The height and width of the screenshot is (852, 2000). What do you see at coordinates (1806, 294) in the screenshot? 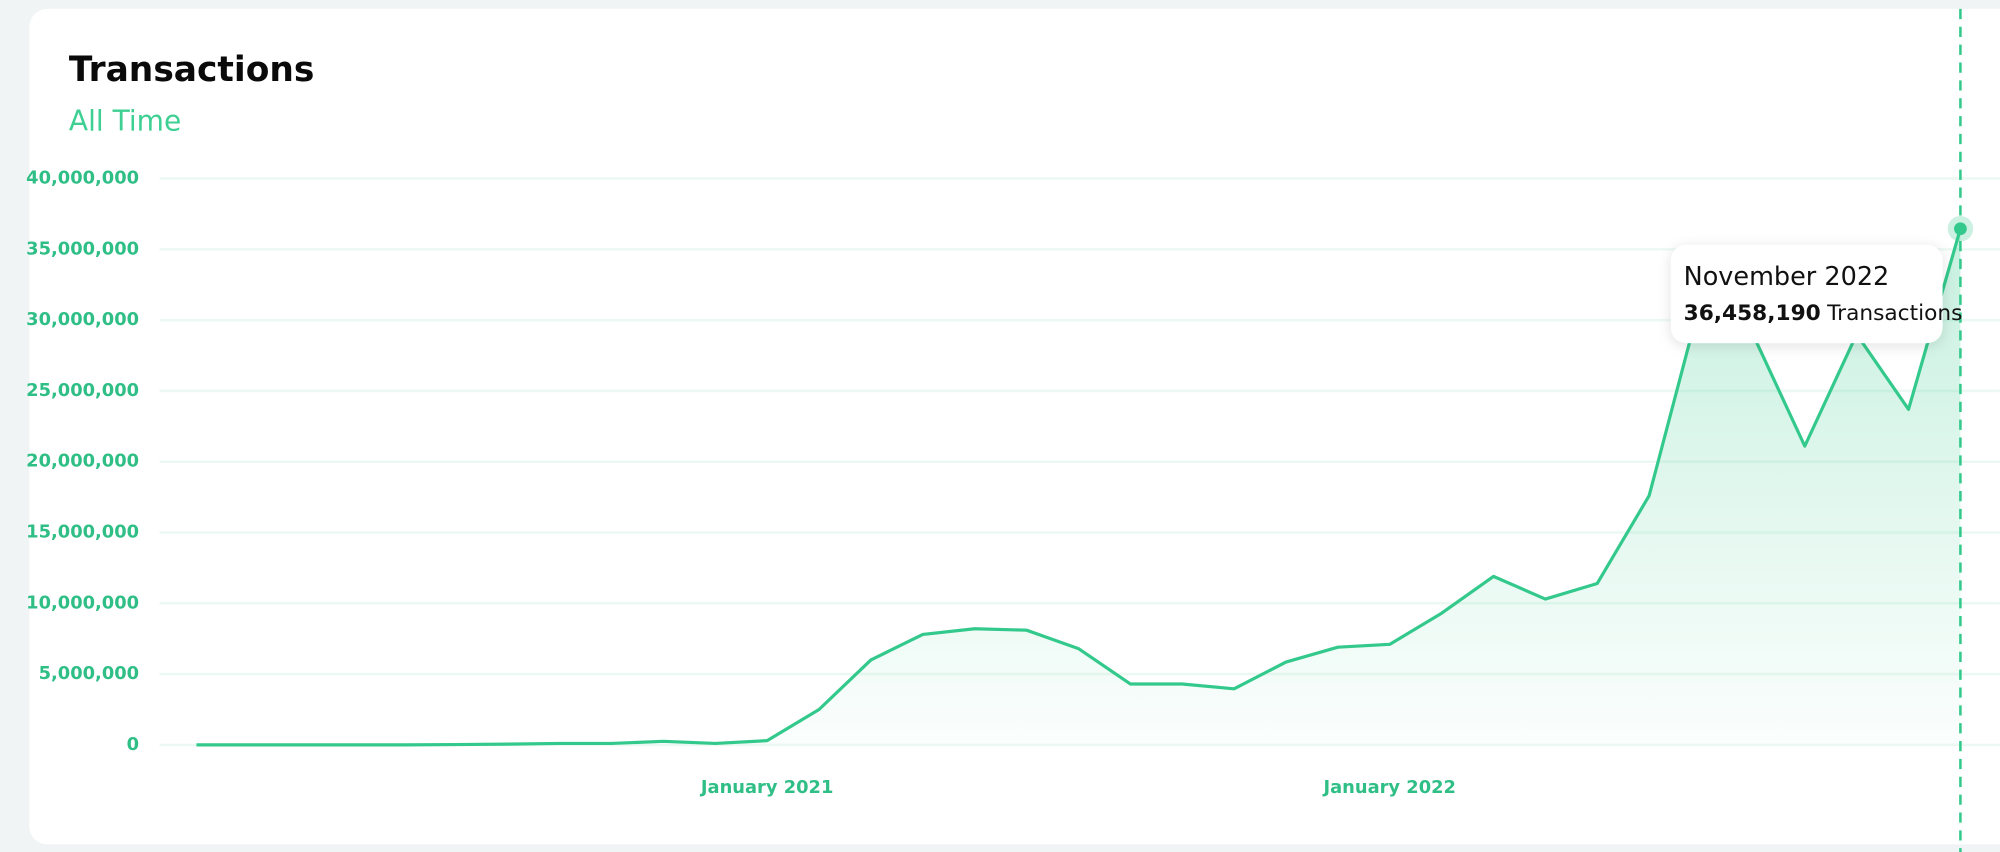
I see `tooltip-box` at bounding box center [1806, 294].